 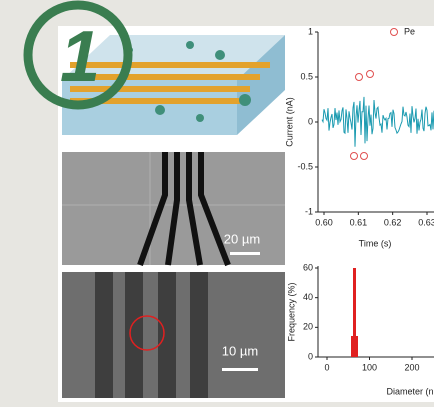 What do you see at coordinates (310, 31) in the screenshot?
I see `y-tick-label: 1` at bounding box center [310, 31].